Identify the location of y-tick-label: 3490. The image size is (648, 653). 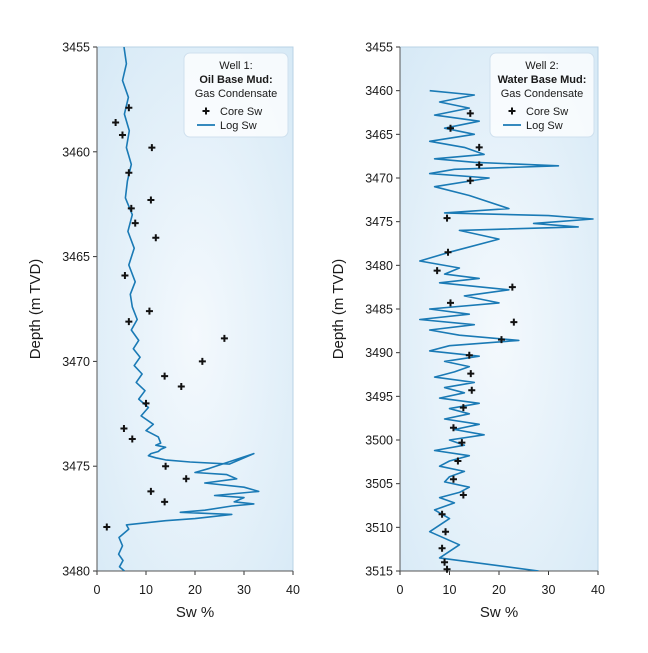
(379, 353).